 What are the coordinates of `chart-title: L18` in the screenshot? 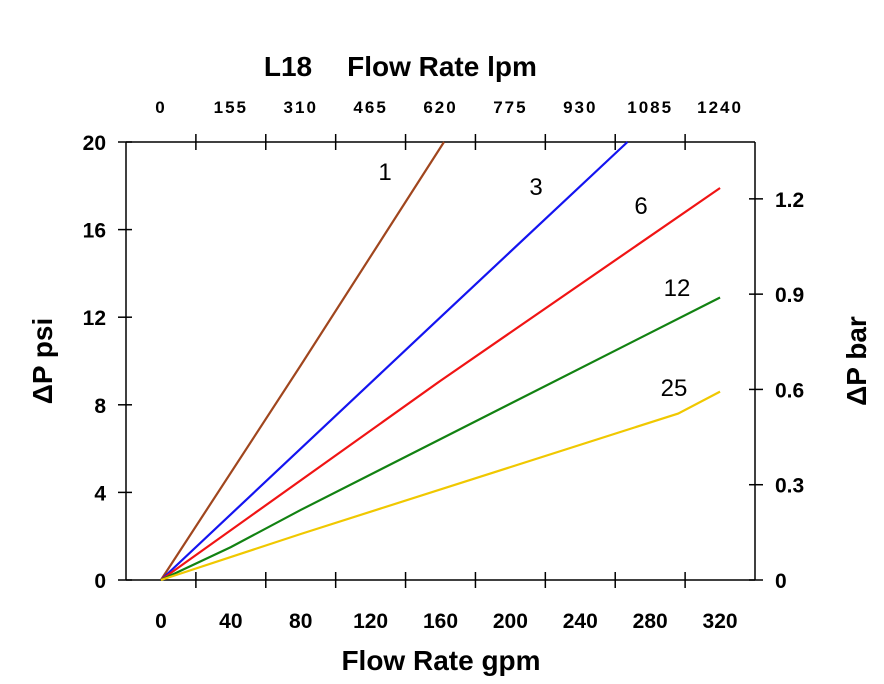 It's located at (288, 66).